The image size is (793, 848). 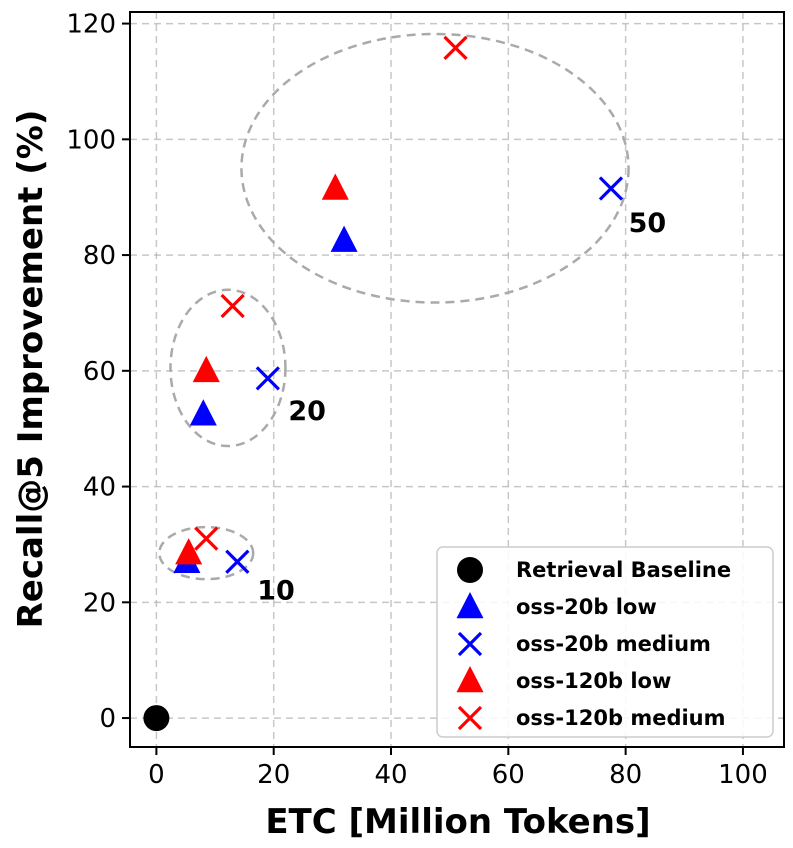 I want to click on legend-marker-oss-20b-low, so click(x=470, y=605).